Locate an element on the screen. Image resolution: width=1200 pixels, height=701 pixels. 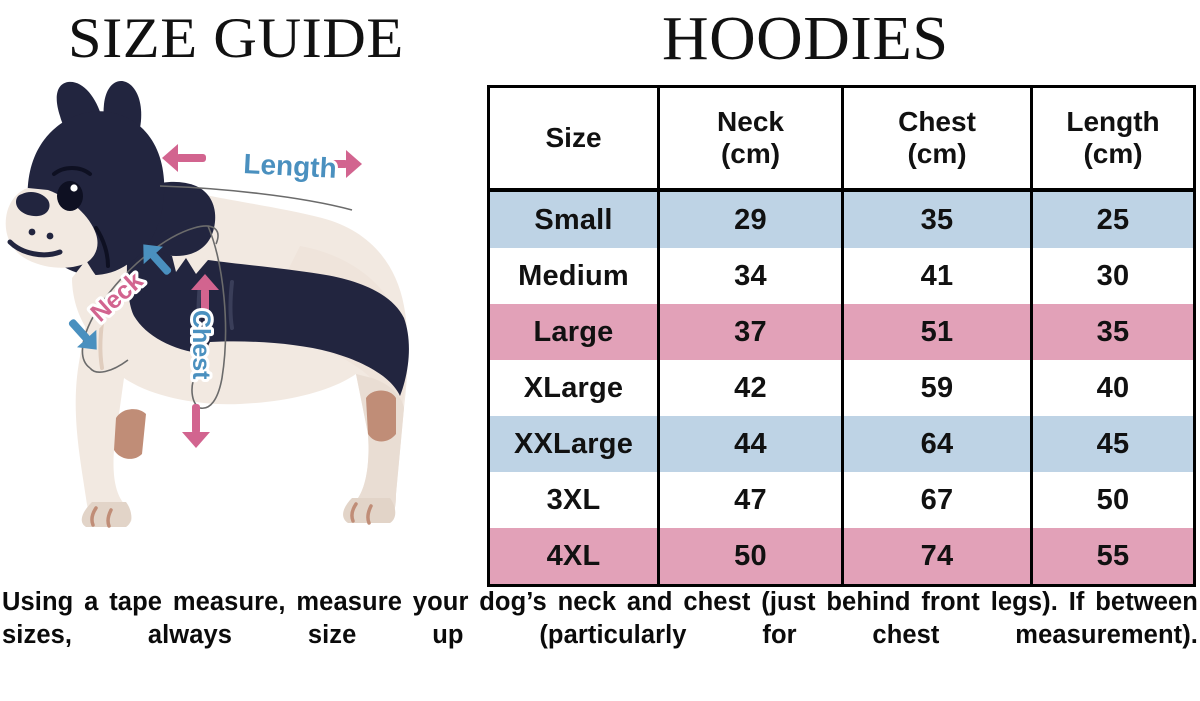
table-row: XXLarge 44 64 45 is located at coordinates (841, 444).